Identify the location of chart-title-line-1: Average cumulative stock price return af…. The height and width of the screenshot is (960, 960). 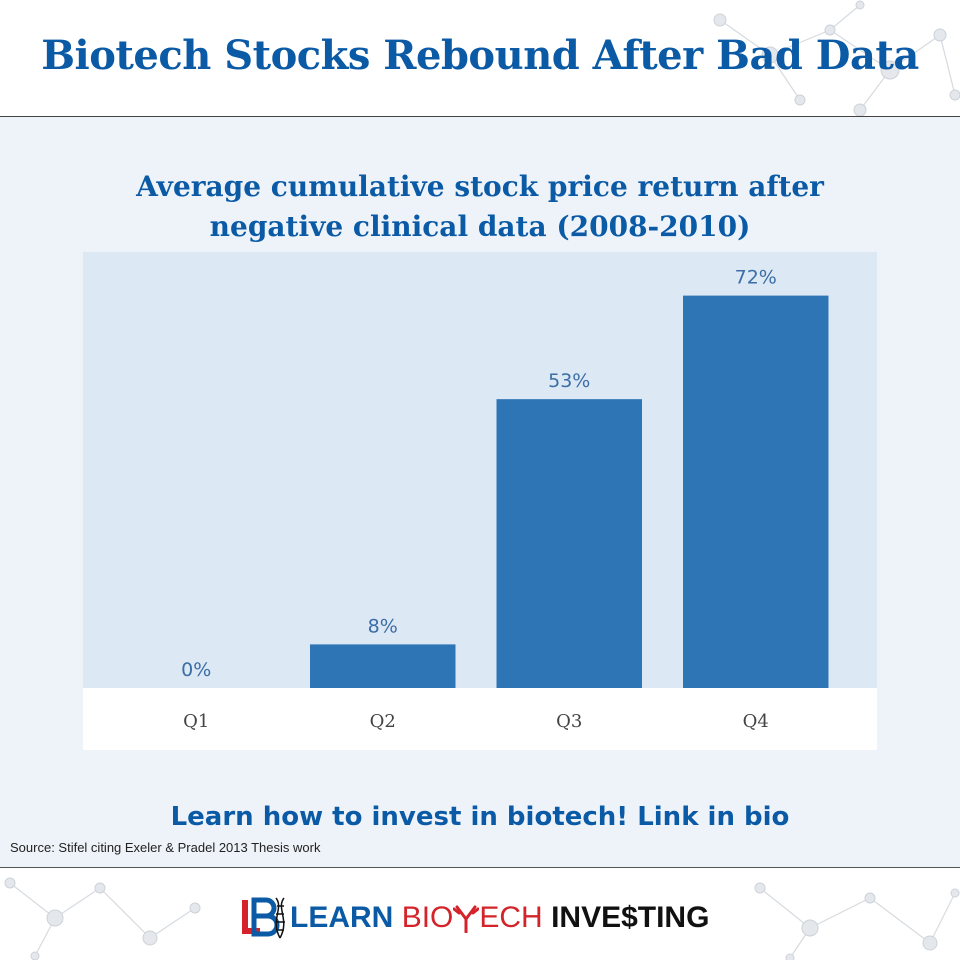
(480, 186).